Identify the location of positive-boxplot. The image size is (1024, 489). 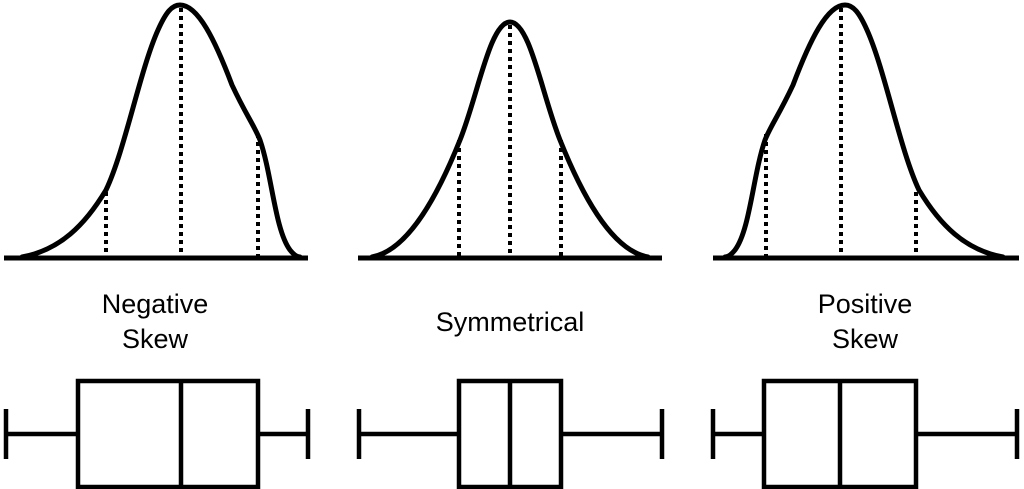
(865, 433).